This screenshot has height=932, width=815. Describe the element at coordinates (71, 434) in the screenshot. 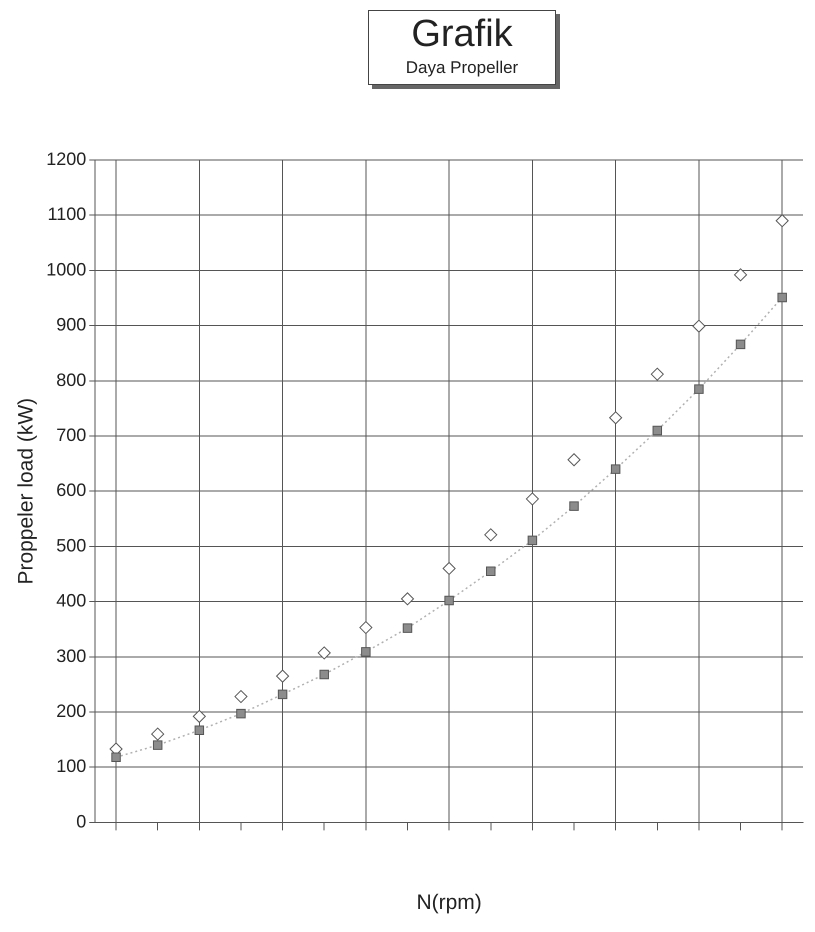

I see `y-tick-label: 700` at that location.